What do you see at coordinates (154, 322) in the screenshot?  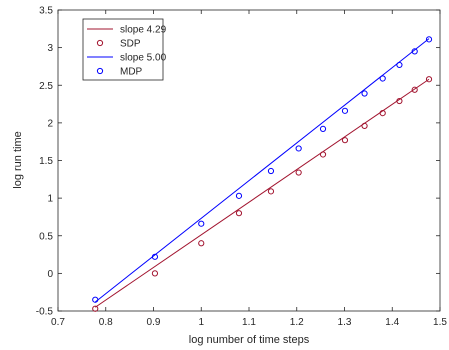 I see `x-tick-label: 0.9` at bounding box center [154, 322].